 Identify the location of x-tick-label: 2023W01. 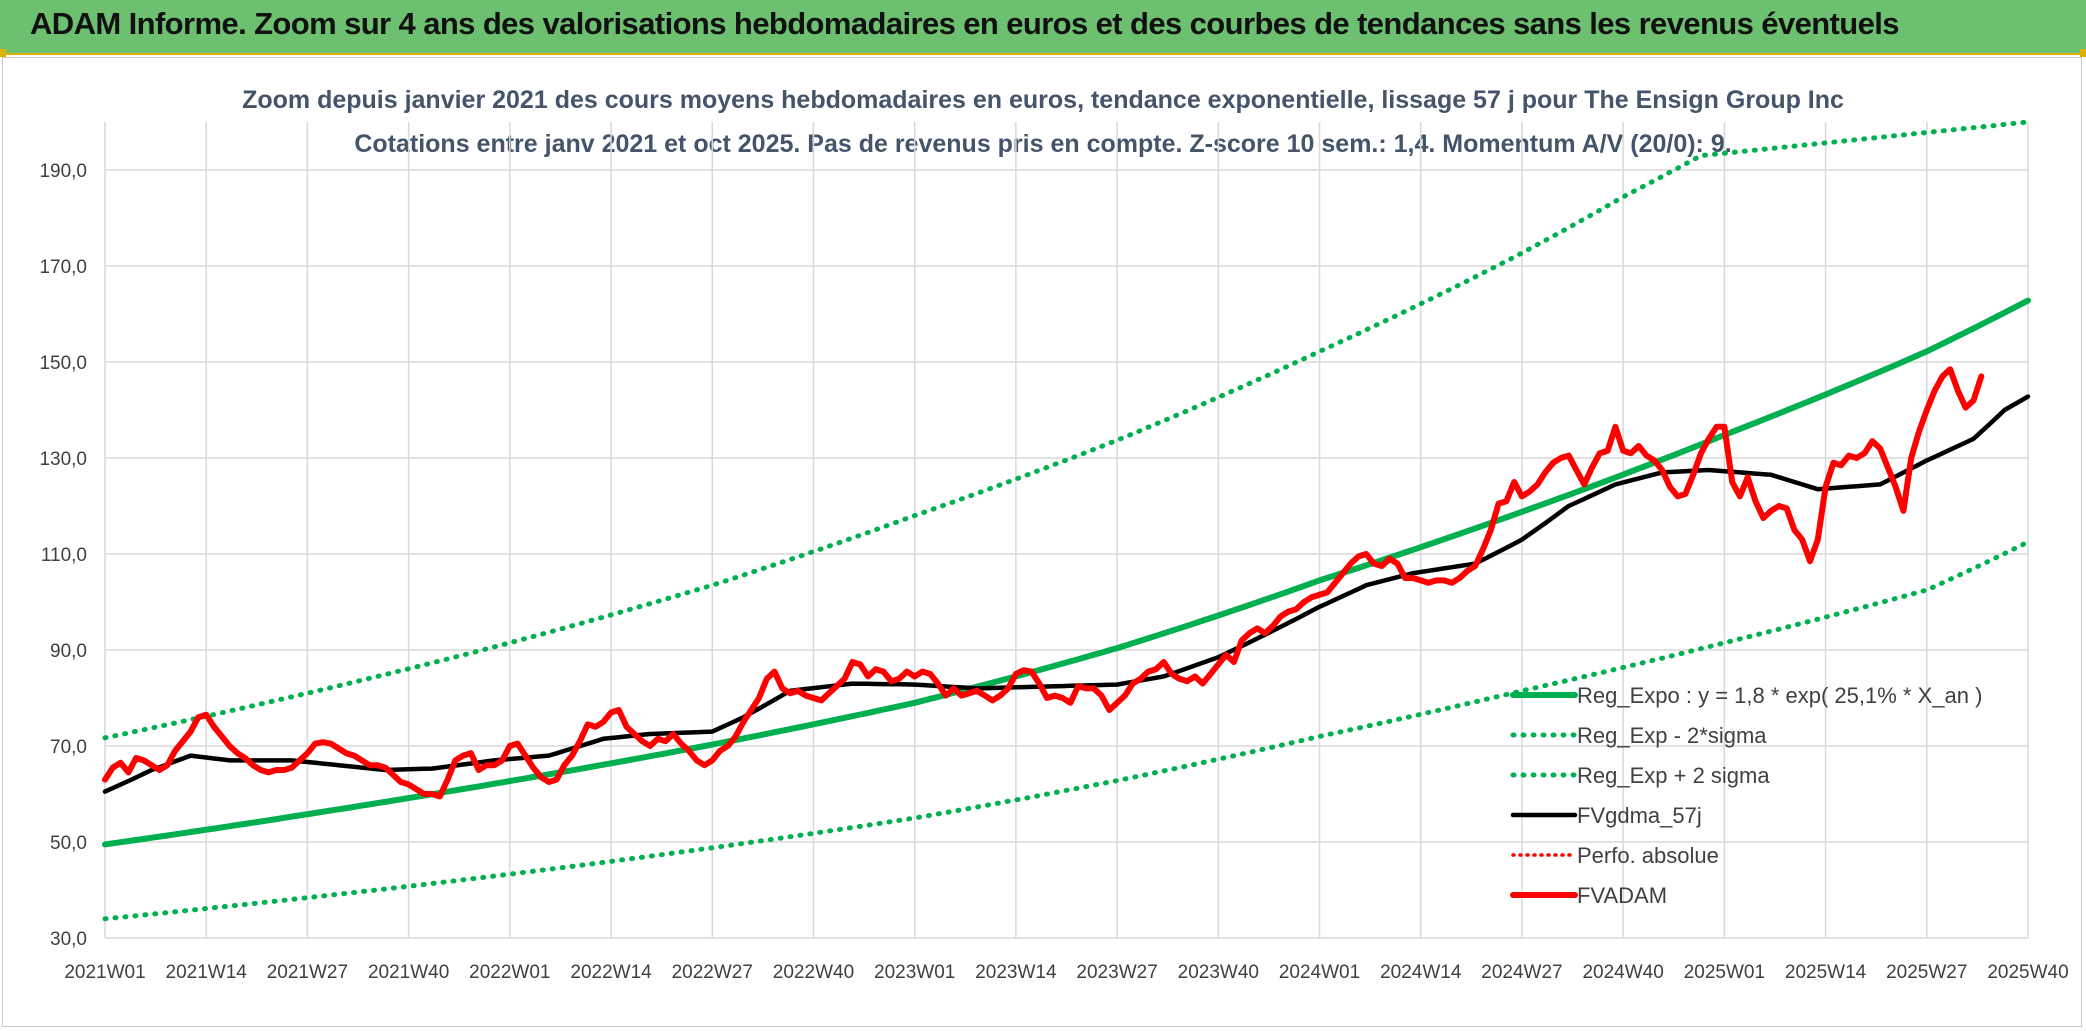
(914, 972).